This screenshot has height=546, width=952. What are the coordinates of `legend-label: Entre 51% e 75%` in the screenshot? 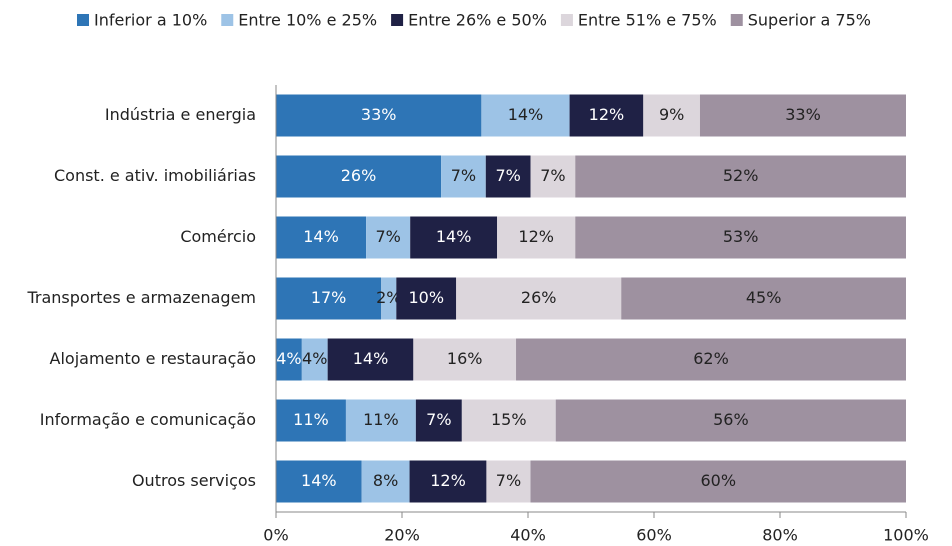 It's located at (647, 20).